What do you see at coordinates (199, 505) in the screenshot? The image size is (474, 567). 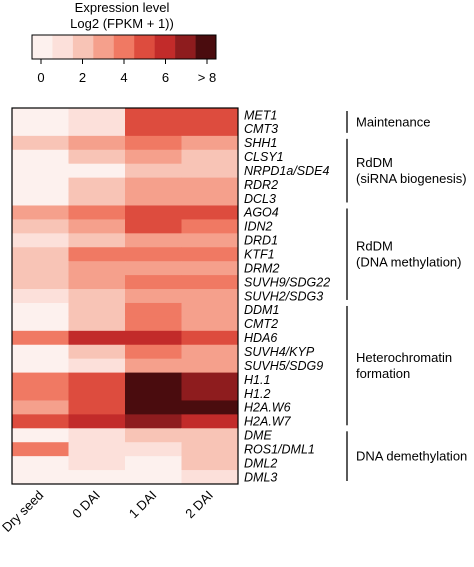 I see `column-label: 2 DAI` at bounding box center [199, 505].